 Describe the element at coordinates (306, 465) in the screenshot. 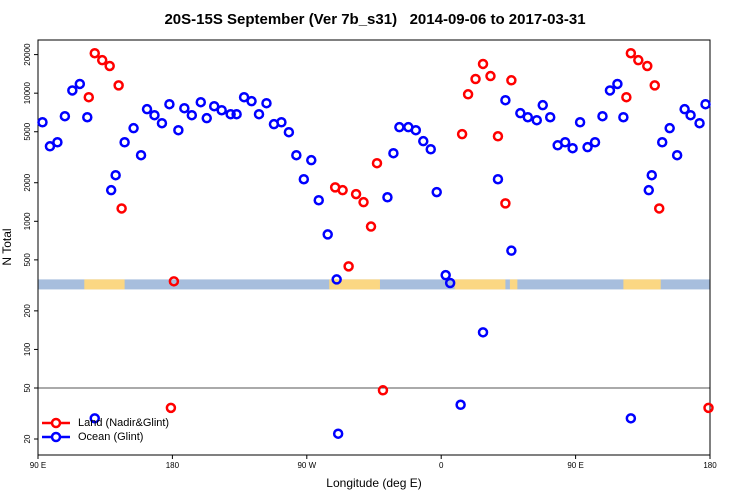

I see `x-tick-label: 90 W` at that location.